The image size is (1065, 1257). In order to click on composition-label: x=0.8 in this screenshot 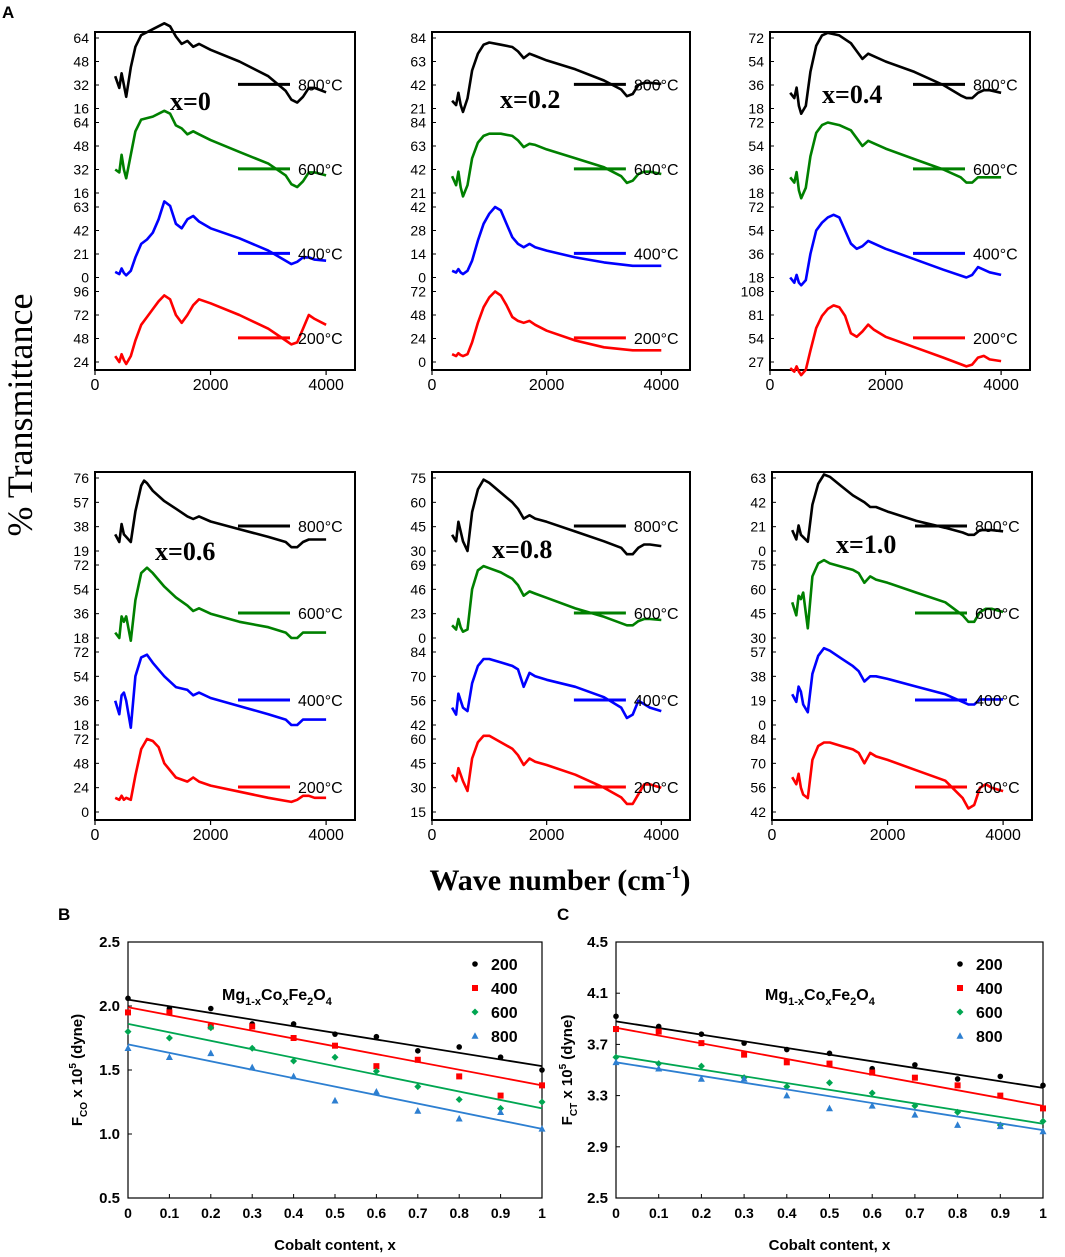, I will do `click(522, 549)`.